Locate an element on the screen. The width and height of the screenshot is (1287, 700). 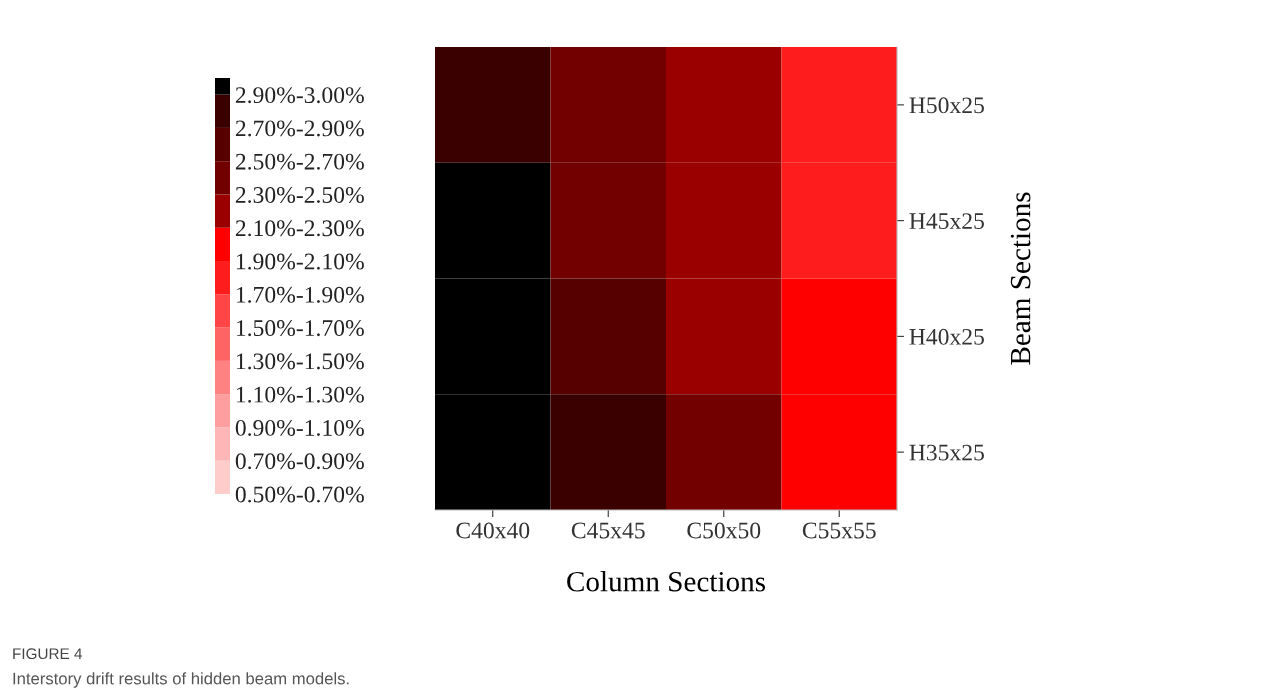
y-tick-label: H50x25 is located at coordinates (946, 105).